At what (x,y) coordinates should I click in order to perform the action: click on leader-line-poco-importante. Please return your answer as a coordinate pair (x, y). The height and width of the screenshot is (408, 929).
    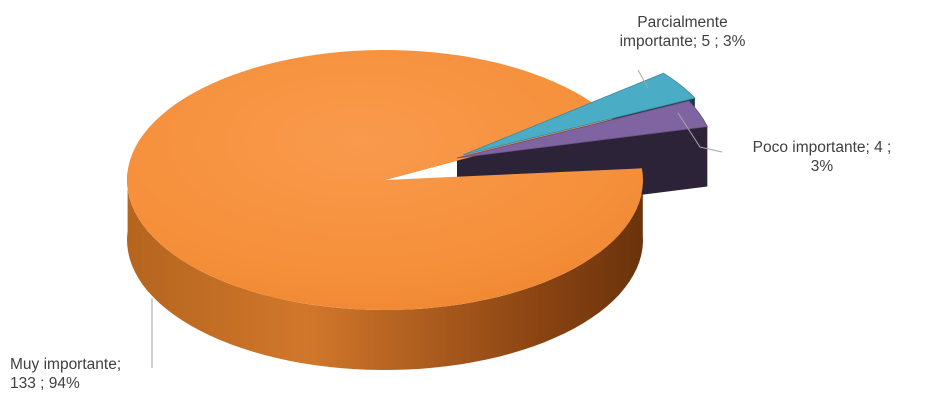
    Looking at the image, I should click on (700, 132).